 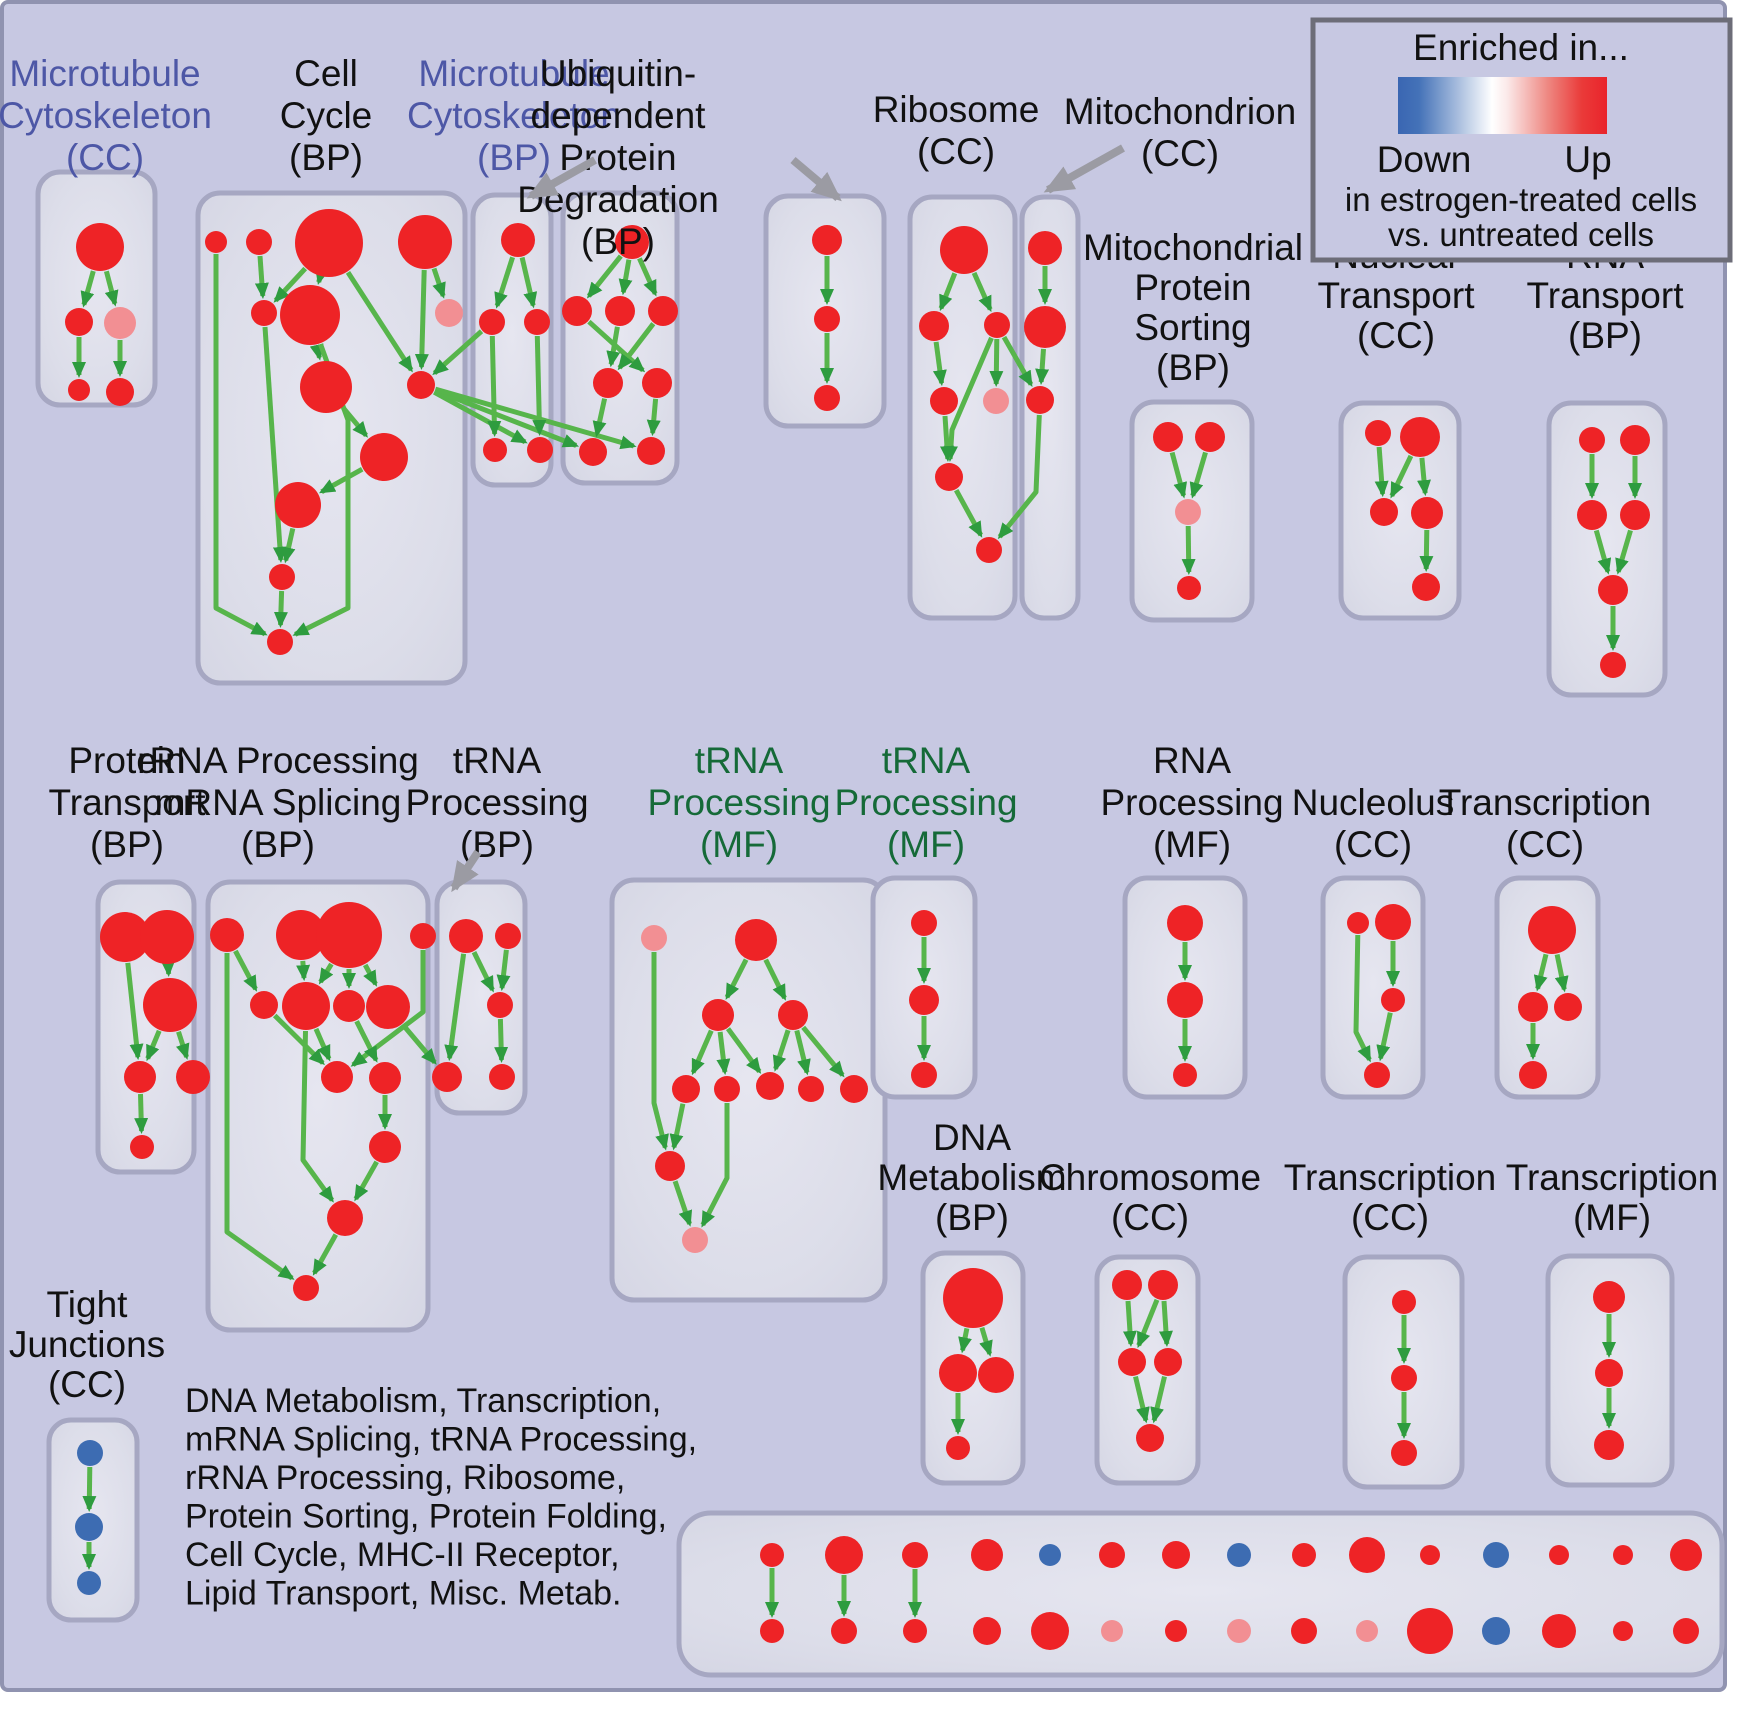 I want to click on gene-set-node-tcc2.b, so click(x=1404, y=1378).